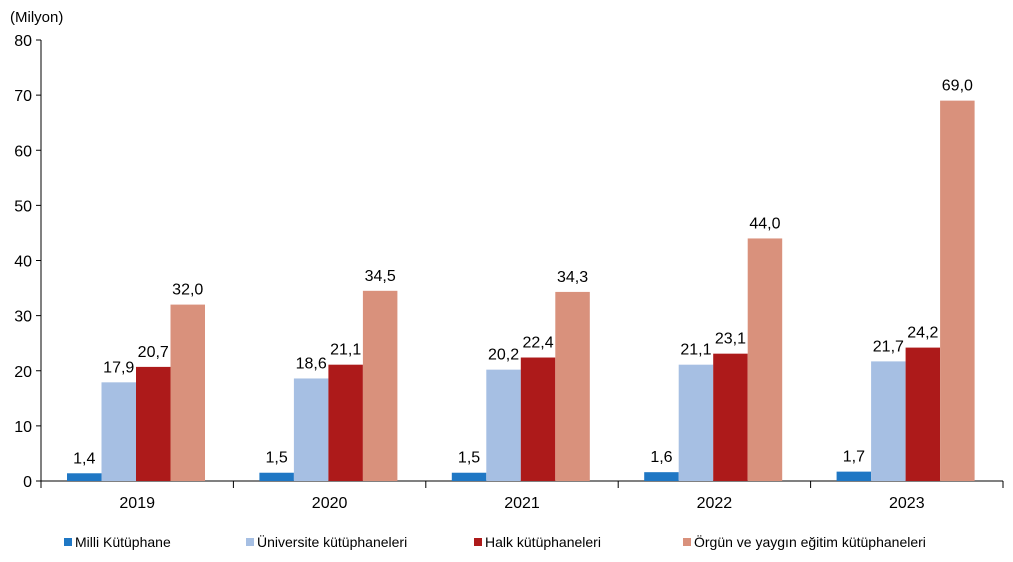 The image size is (1013, 562). What do you see at coordinates (311, 363) in the screenshot?
I see `data-label: 18,6` at bounding box center [311, 363].